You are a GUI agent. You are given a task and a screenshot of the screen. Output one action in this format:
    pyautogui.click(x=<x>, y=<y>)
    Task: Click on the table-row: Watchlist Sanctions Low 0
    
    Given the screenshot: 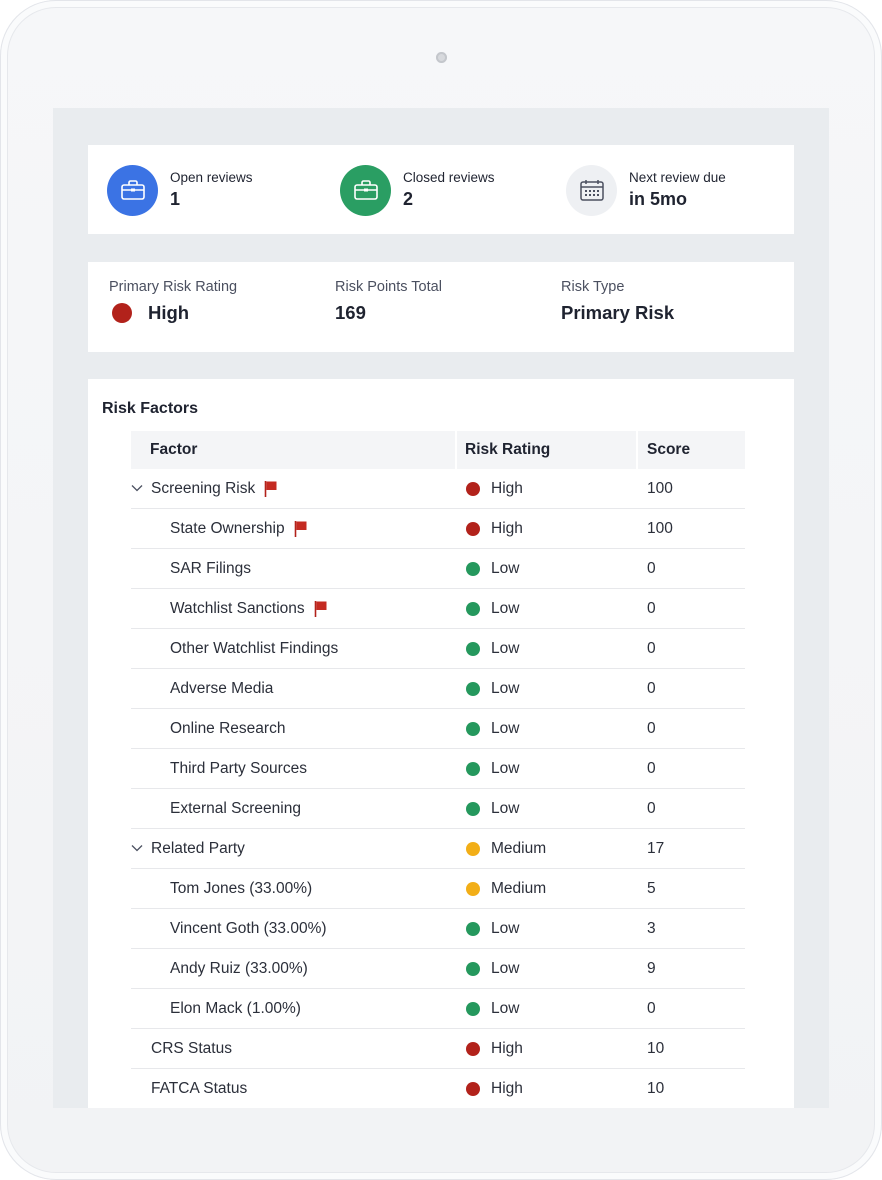 What is the action you would take?
    pyautogui.click(x=438, y=609)
    